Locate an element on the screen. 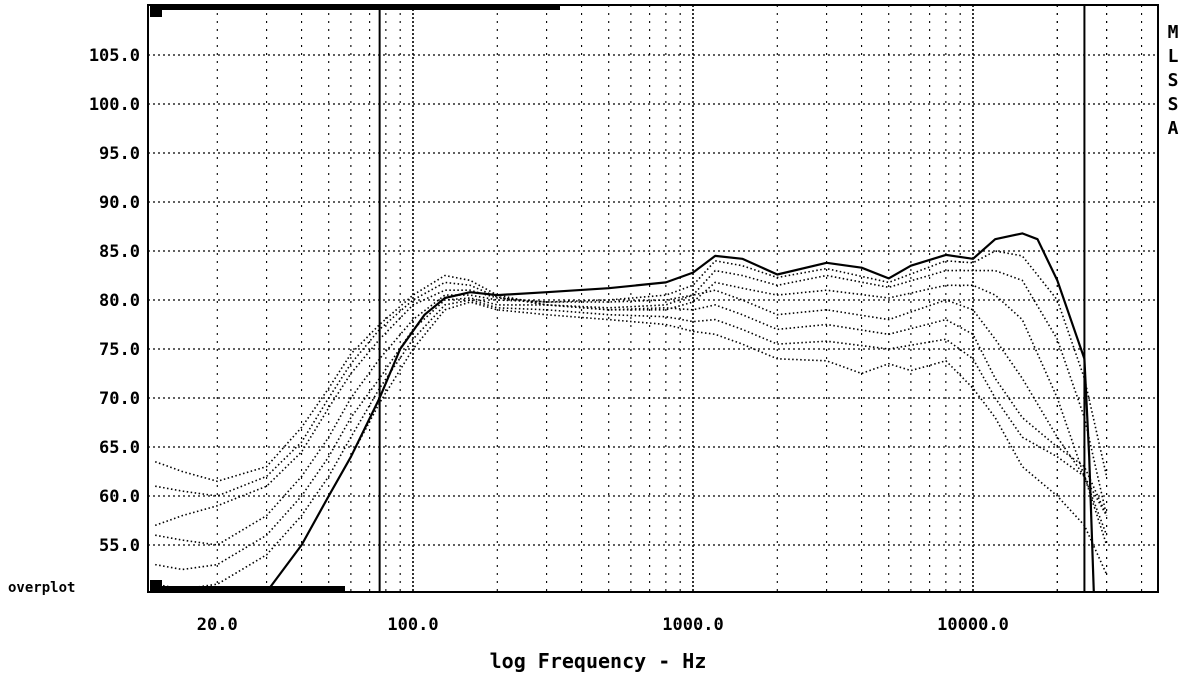  y-tick-label: 90.0 is located at coordinates (119, 203).